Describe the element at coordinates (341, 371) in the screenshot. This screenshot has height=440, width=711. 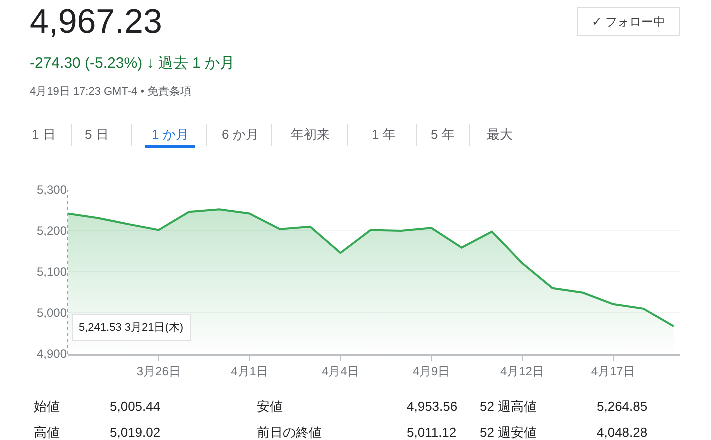
I see `x-tick-label: 4月4日` at that location.